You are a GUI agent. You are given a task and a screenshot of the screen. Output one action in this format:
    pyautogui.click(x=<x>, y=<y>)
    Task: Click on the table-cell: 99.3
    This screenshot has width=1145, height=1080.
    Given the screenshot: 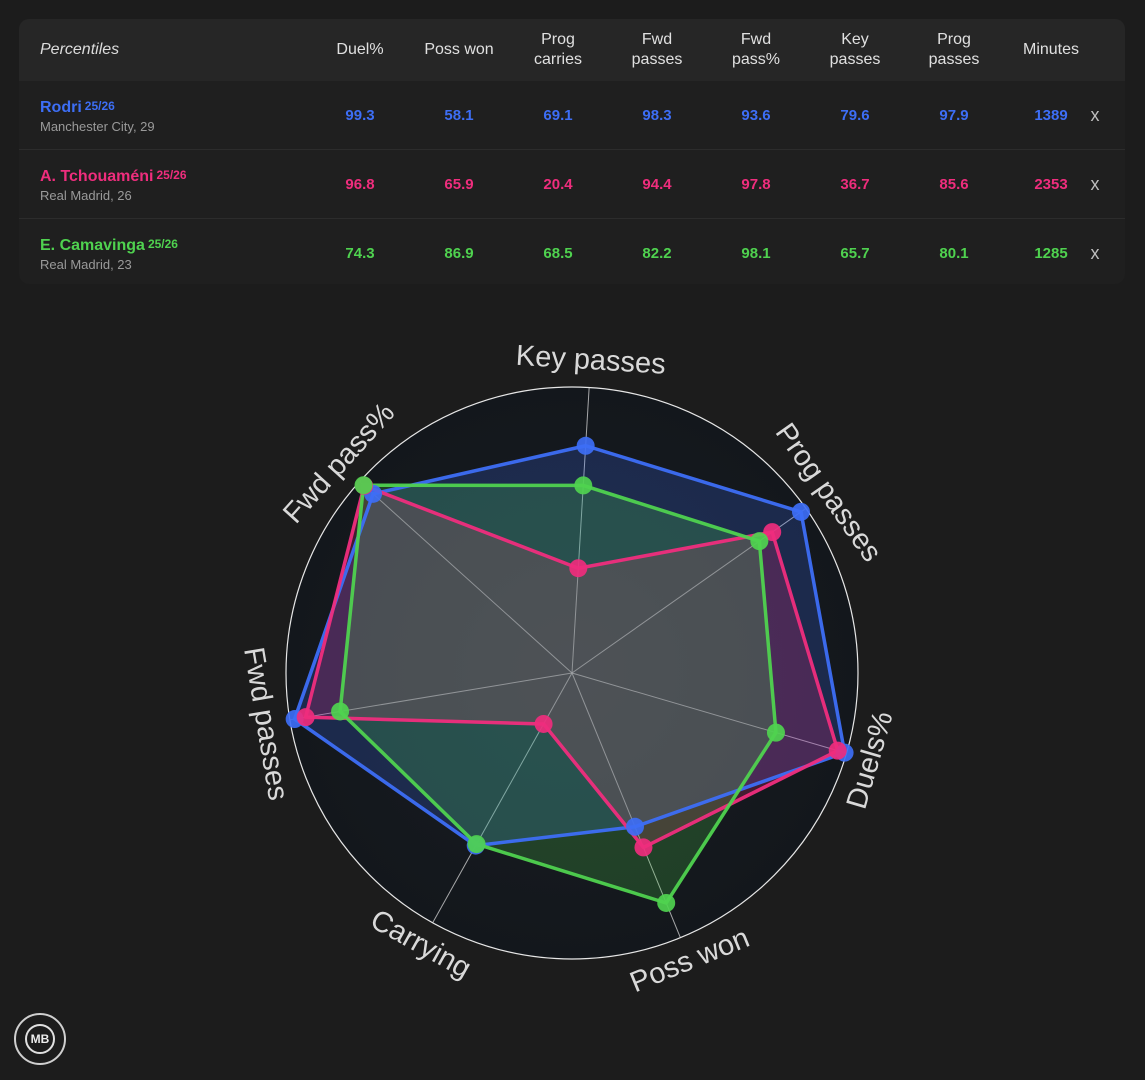 What is the action you would take?
    pyautogui.click(x=360, y=115)
    